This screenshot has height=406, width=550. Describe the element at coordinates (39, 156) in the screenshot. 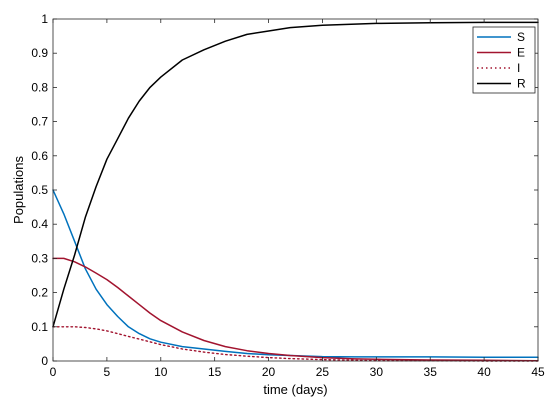

I see `y-tick-label: 0.6` at that location.